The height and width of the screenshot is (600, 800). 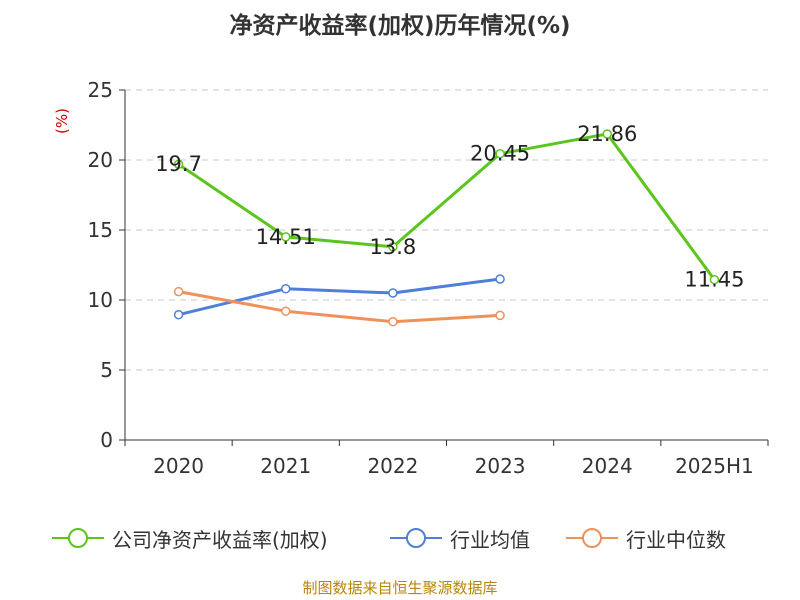 I want to click on y-tick-label: 0, so click(x=106, y=440).